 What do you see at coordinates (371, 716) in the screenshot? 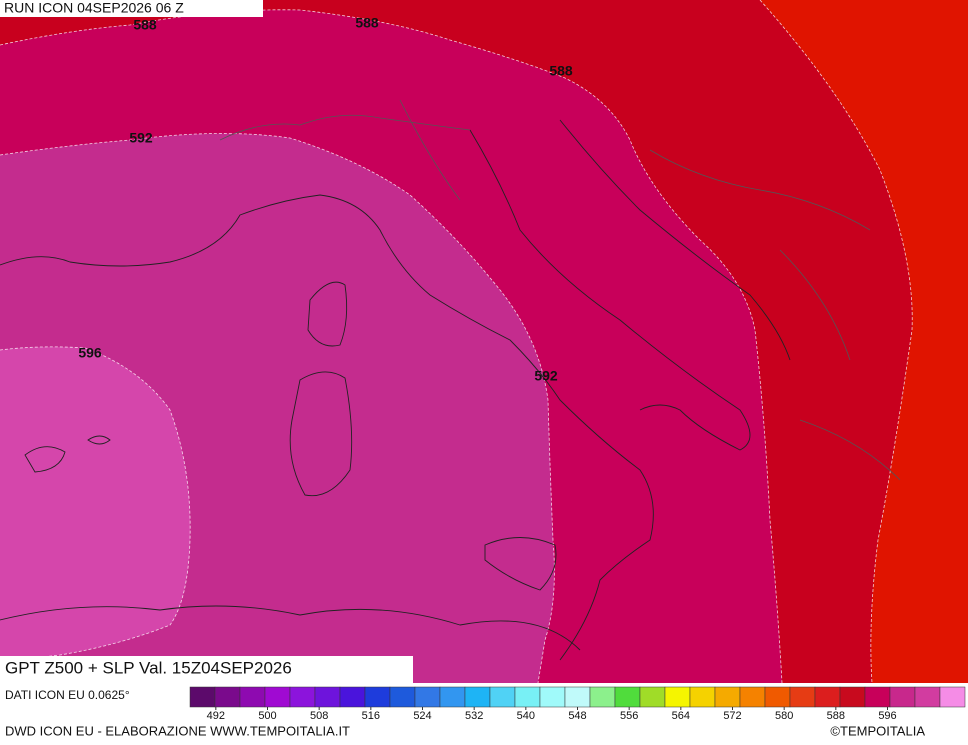
I see `colorbar-tick-label: 516` at bounding box center [371, 716].